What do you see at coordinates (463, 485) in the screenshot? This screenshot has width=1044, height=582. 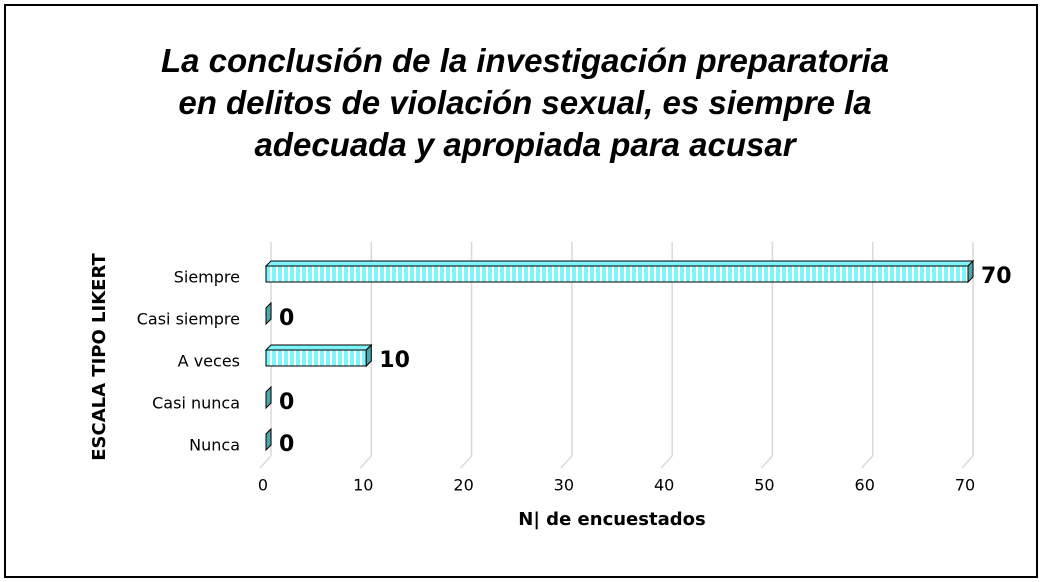 I see `x-tick-label: 20` at bounding box center [463, 485].